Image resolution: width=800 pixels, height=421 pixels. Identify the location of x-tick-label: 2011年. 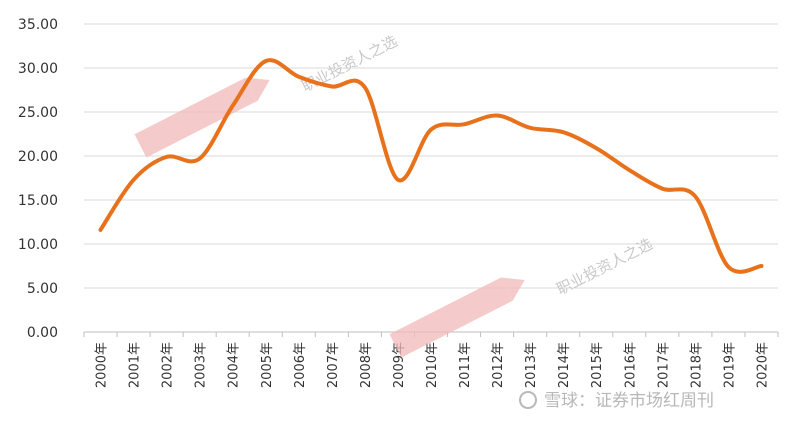
(465, 365).